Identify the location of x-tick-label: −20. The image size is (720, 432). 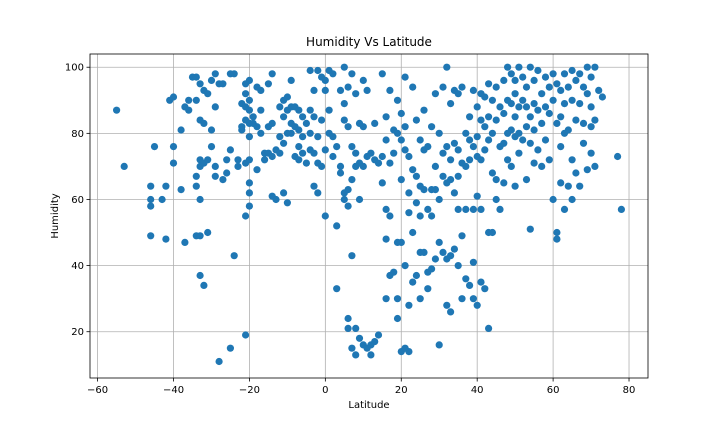
(249, 390).